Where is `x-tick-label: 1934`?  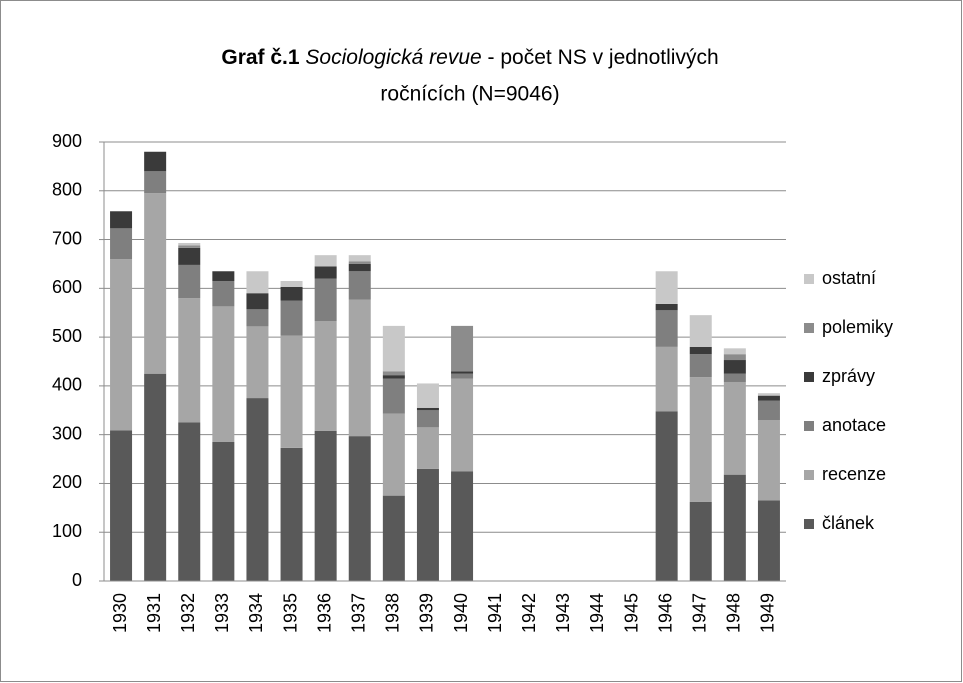
x-tick-label: 1934 is located at coordinates (256, 613).